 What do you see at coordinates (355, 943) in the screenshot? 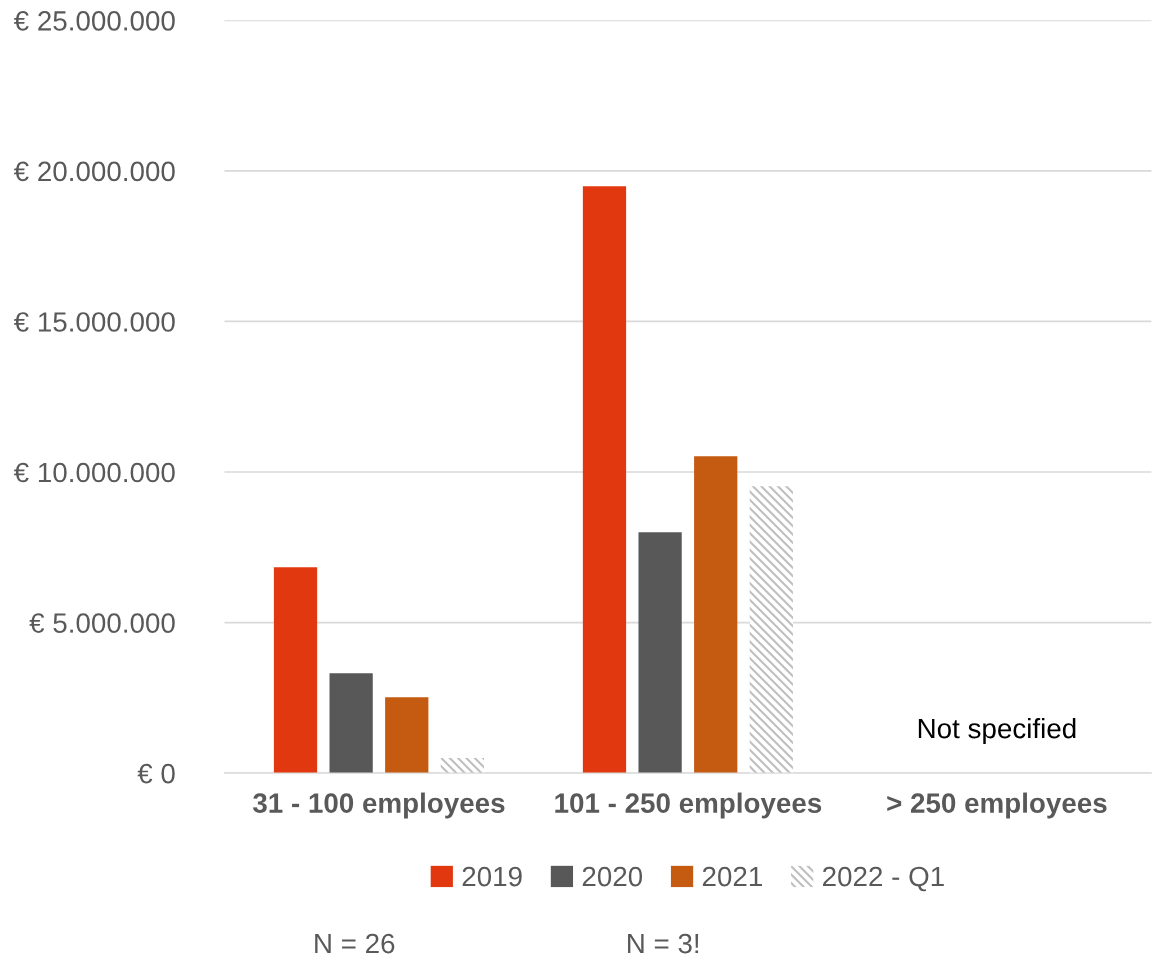
I see `text: N = 26` at bounding box center [355, 943].